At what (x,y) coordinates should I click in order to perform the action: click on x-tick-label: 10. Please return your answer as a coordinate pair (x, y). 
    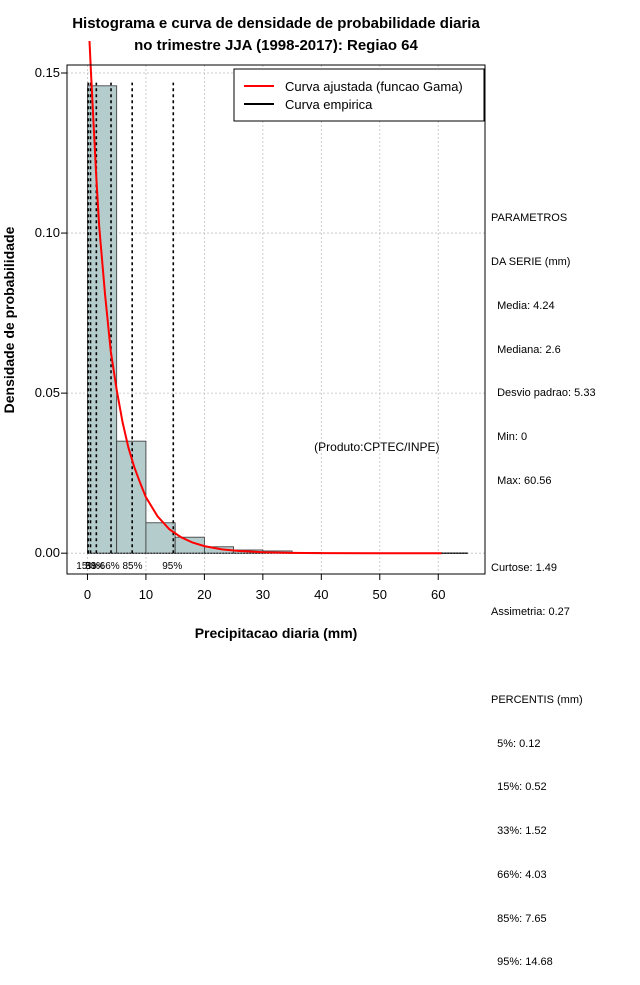
    Looking at the image, I should click on (146, 594).